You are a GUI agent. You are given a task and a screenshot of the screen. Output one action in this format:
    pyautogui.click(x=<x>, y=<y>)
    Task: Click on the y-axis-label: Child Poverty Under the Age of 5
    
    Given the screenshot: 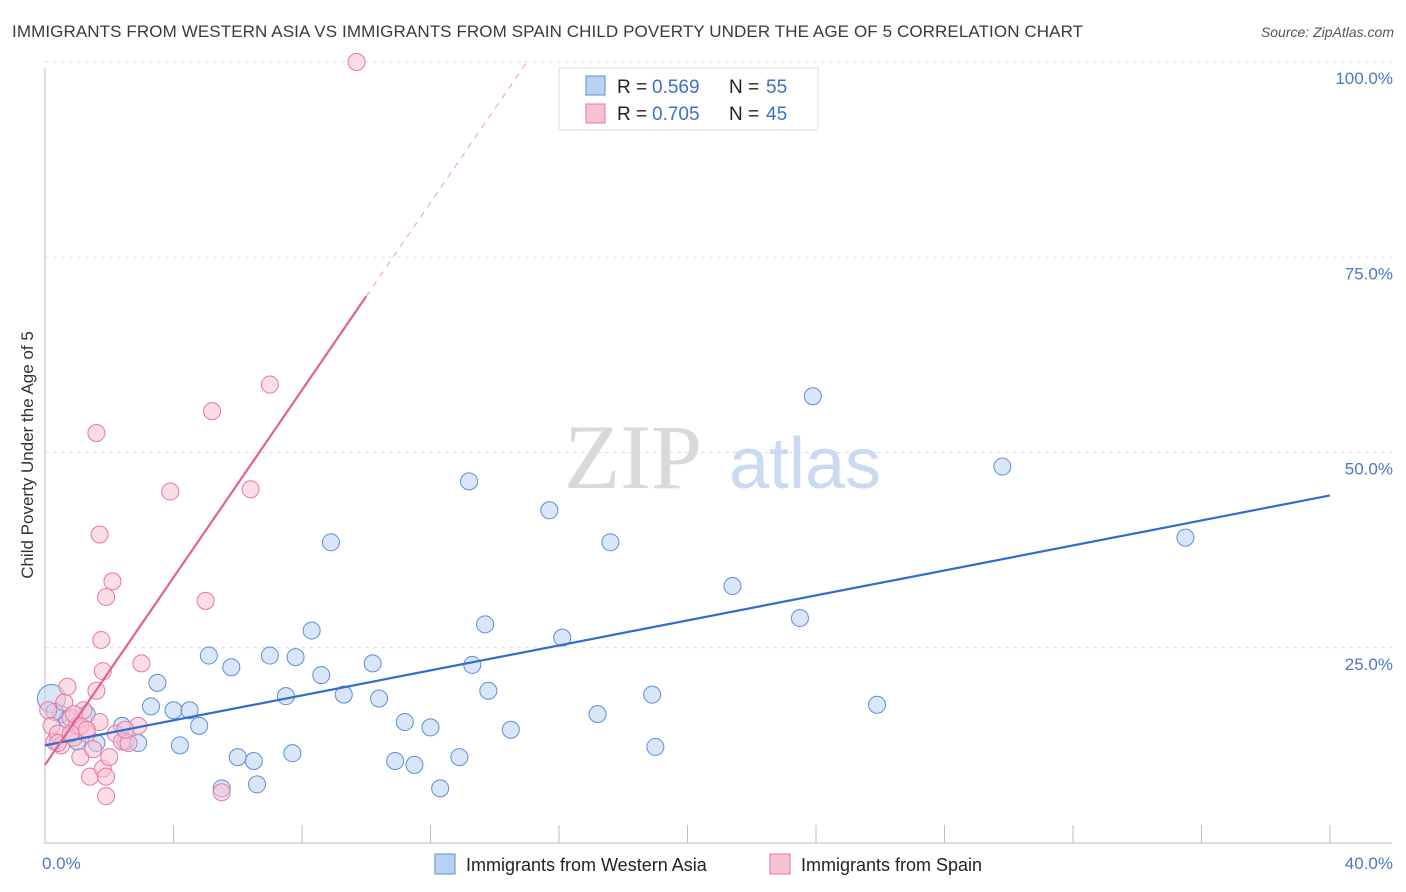 What is the action you would take?
    pyautogui.click(x=27, y=455)
    